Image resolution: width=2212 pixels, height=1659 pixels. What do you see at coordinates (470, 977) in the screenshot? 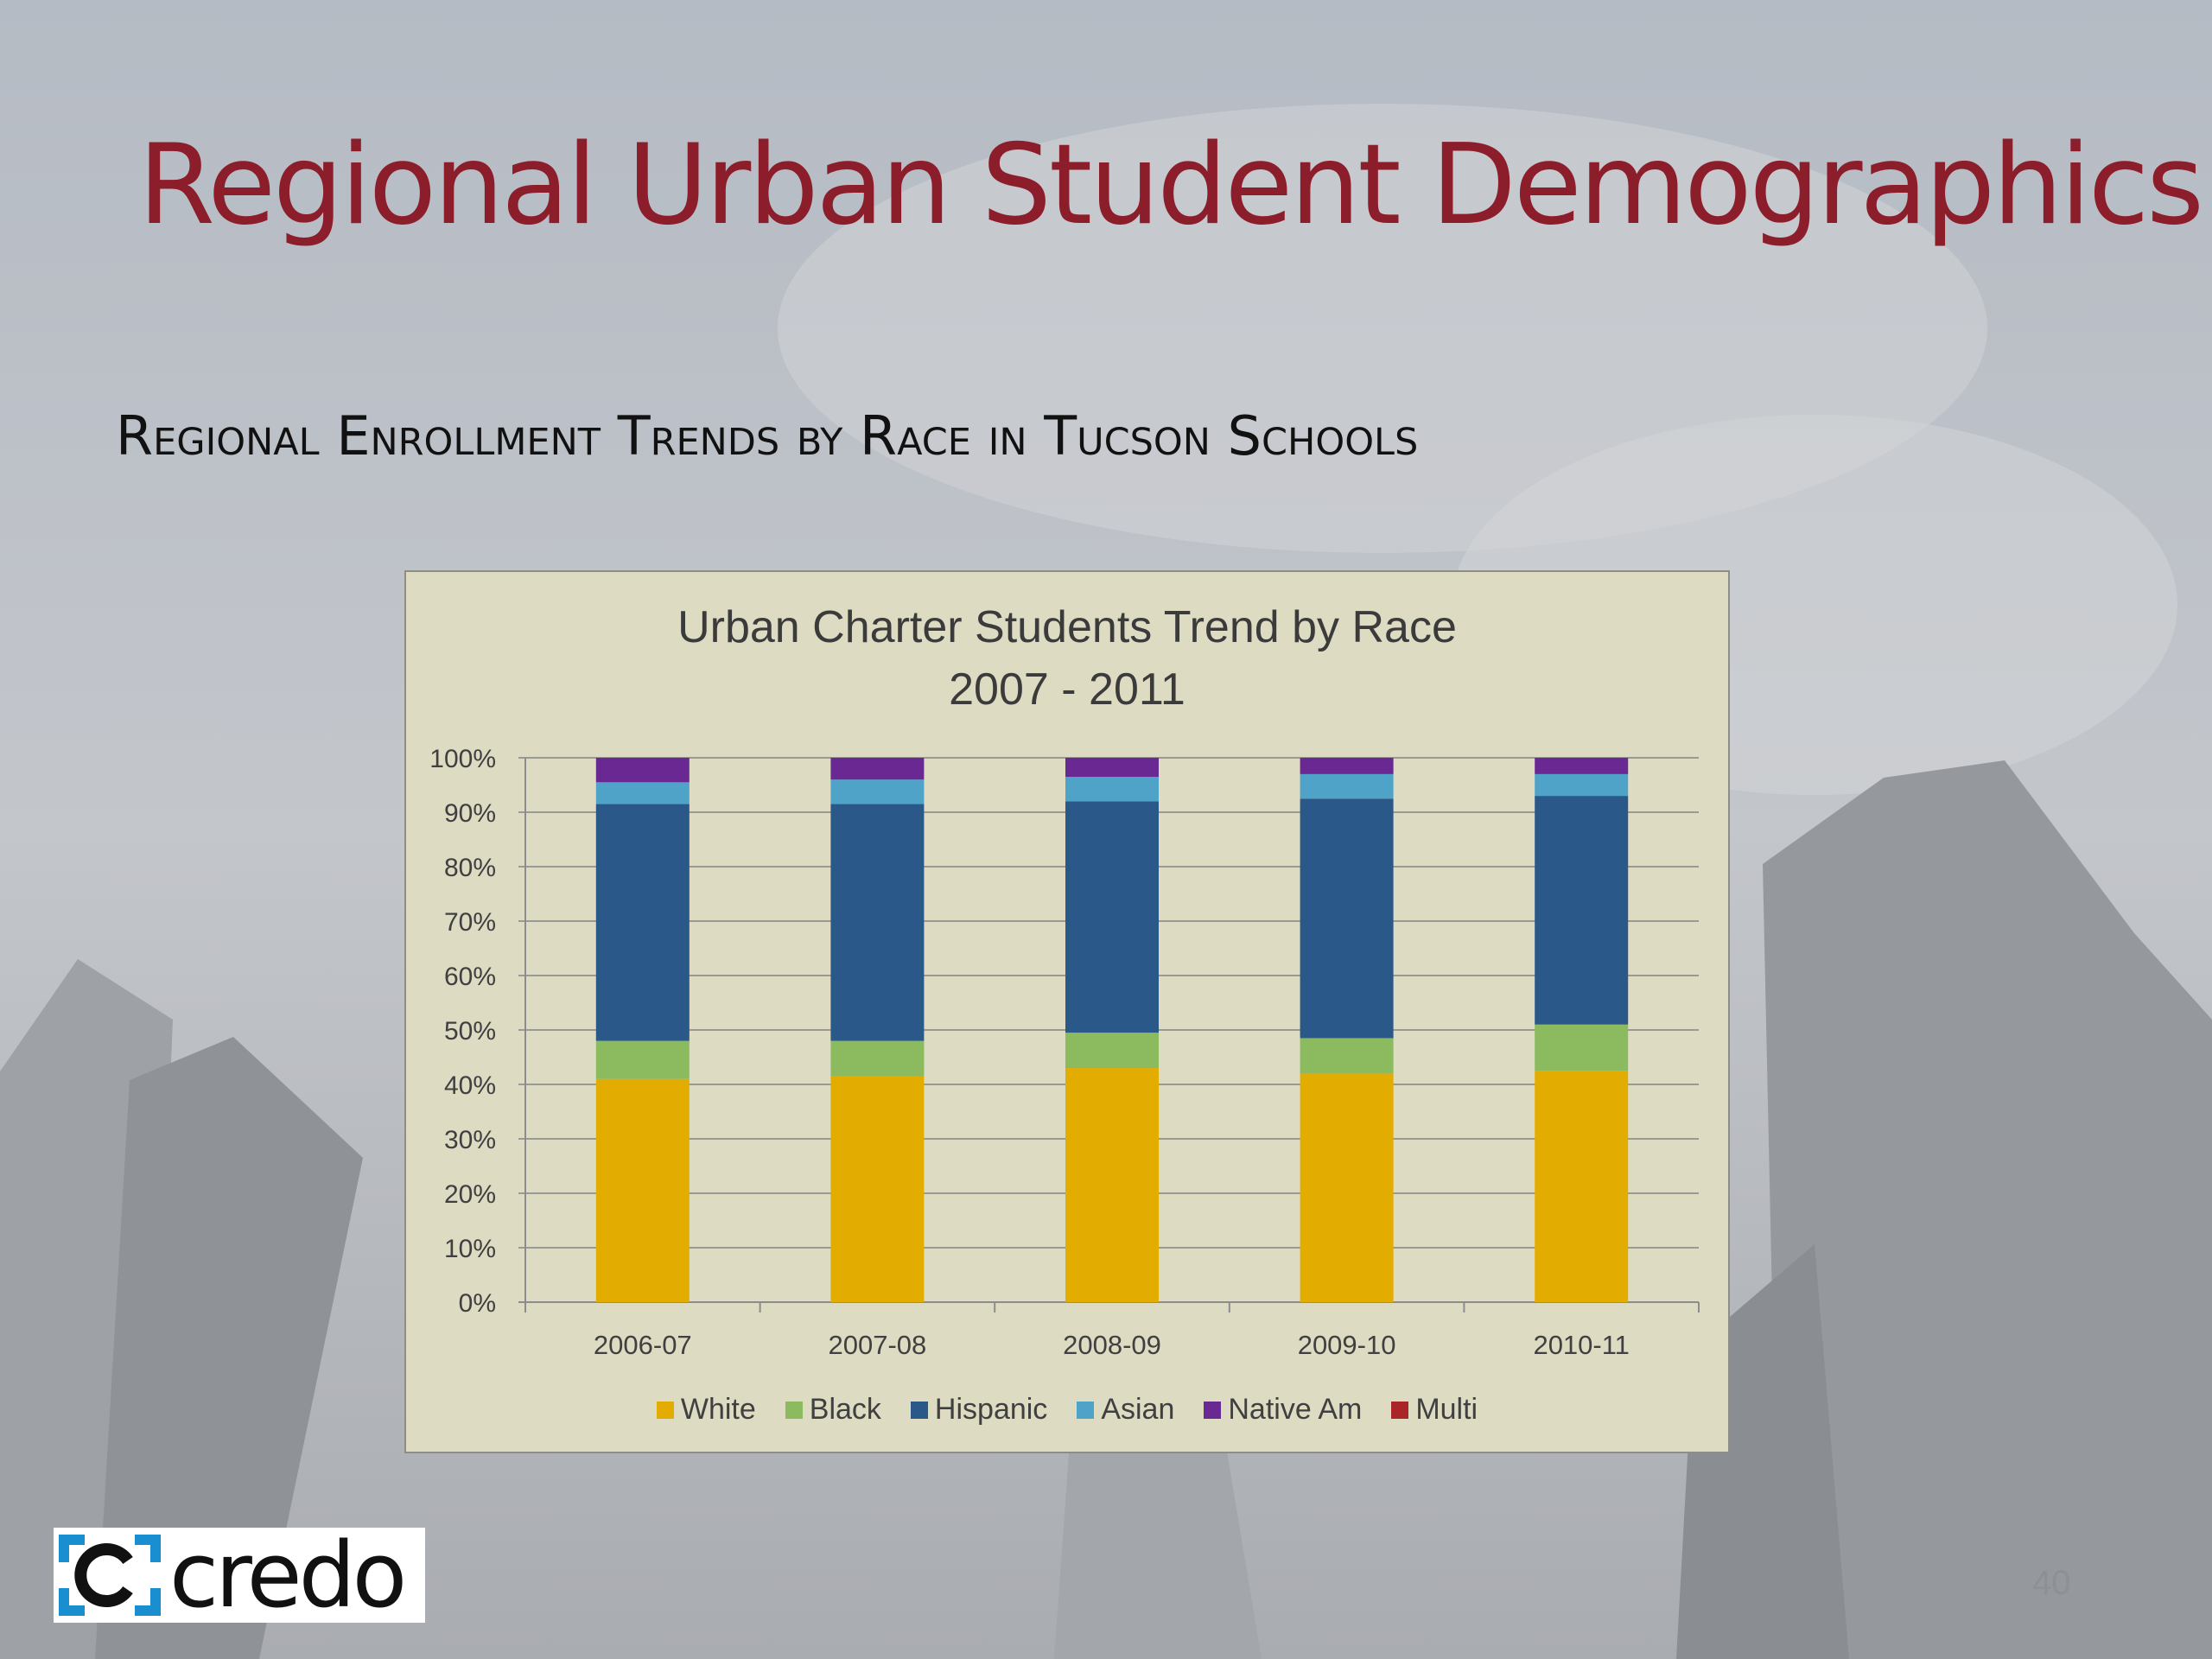
I see `y-tick-label: 60%` at bounding box center [470, 977].